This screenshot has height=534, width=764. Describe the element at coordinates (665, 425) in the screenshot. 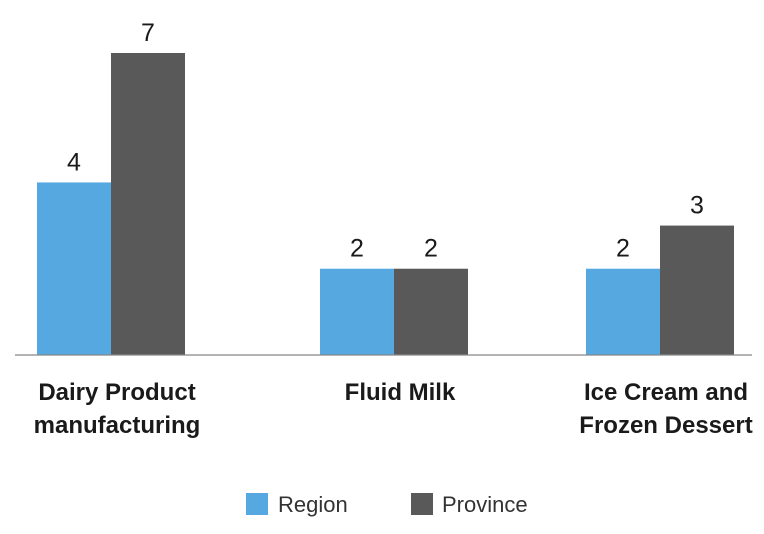

I see `category-label-3-line-2: Frozen Dessert` at that location.